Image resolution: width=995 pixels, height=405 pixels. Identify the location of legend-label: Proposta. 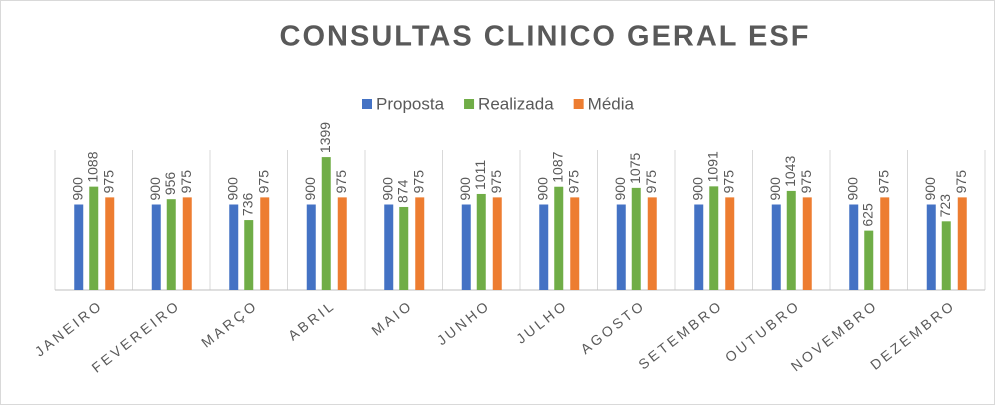
(410, 103).